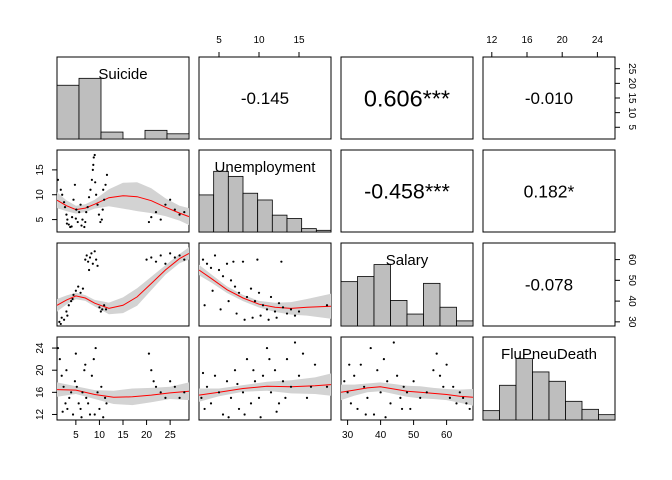 The image size is (672, 480). I want to click on y-tick-label-unemployment-10: 10, so click(40, 195).